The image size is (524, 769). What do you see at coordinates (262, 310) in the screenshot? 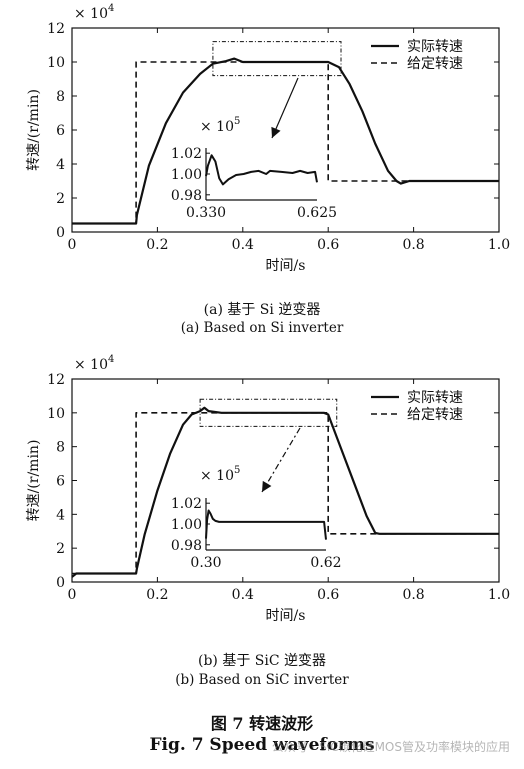
I see `caption-a-chinese: (a) 基于 Si 逆变器` at bounding box center [262, 310].